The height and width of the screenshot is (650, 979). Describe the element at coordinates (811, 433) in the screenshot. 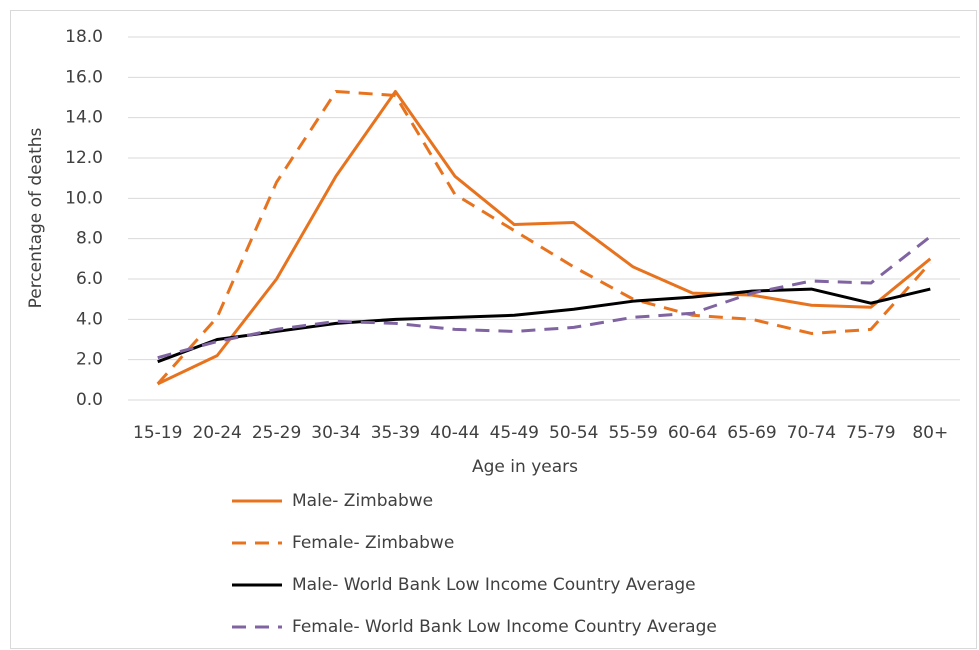

I see `x-tick-label: 70-74` at that location.